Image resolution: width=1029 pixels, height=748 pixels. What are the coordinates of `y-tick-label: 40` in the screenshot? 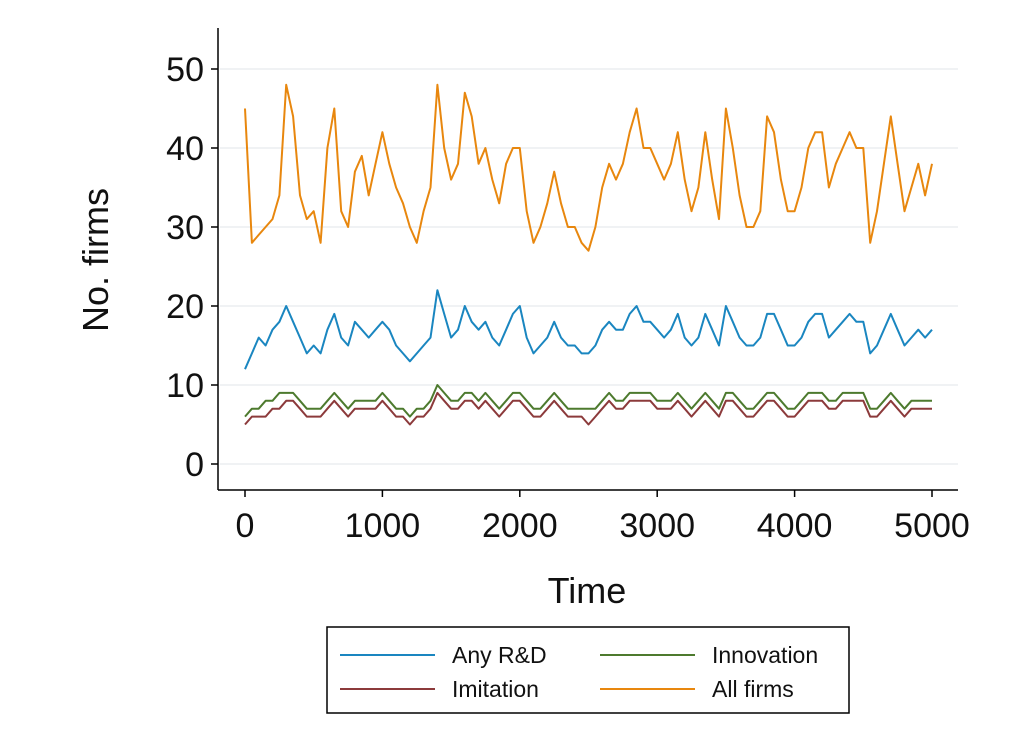 It's located at (185, 149).